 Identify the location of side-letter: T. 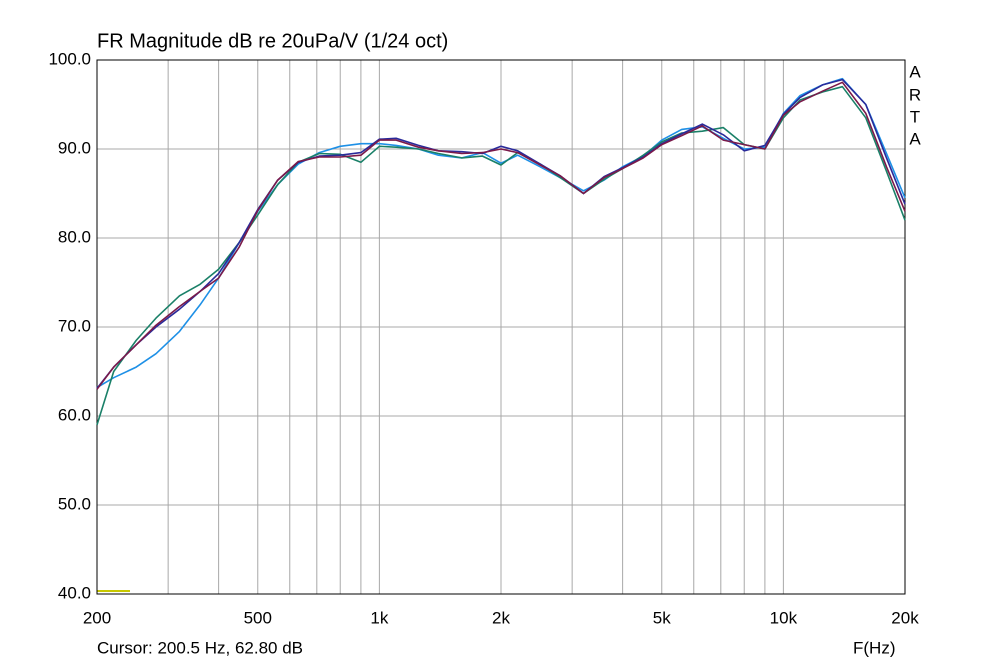
(915, 116).